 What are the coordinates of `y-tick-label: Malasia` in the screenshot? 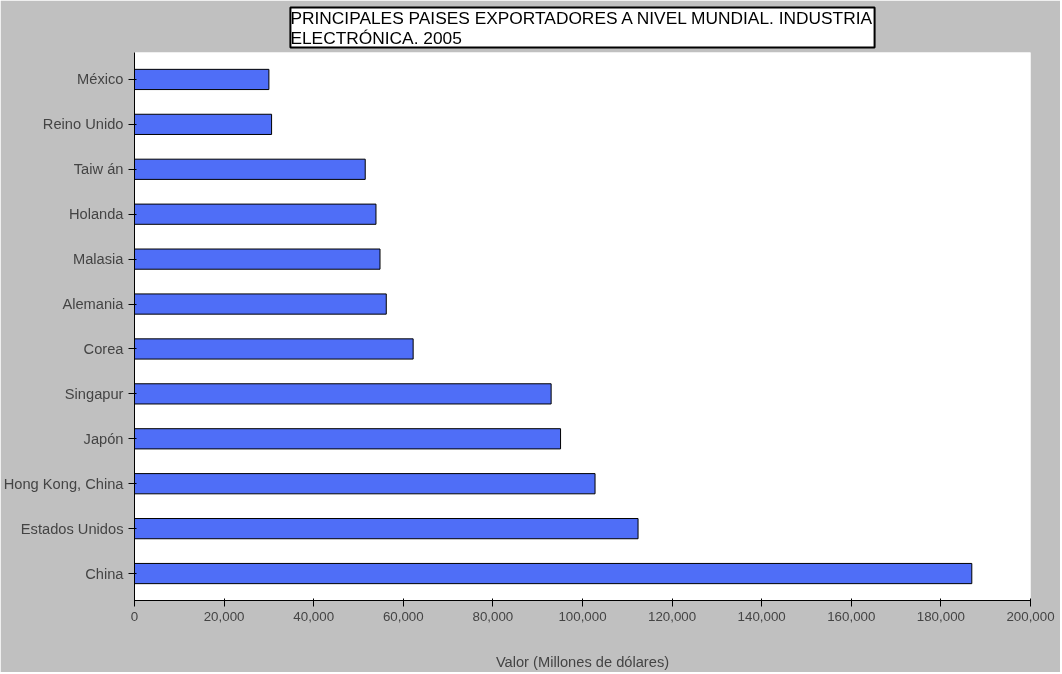 It's located at (99, 259).